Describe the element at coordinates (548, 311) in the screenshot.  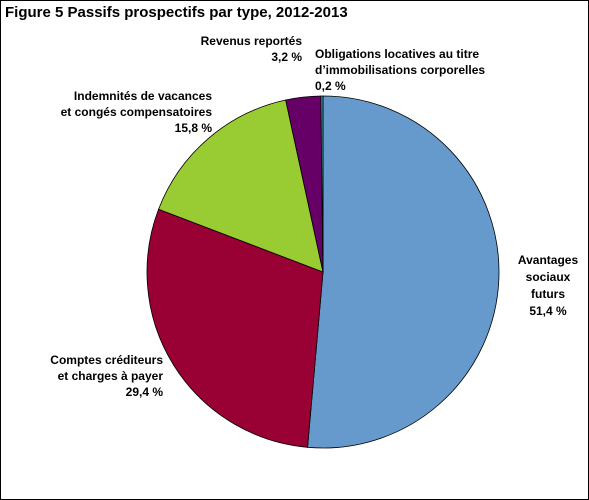
I see `value-label: 51,4 %` at that location.